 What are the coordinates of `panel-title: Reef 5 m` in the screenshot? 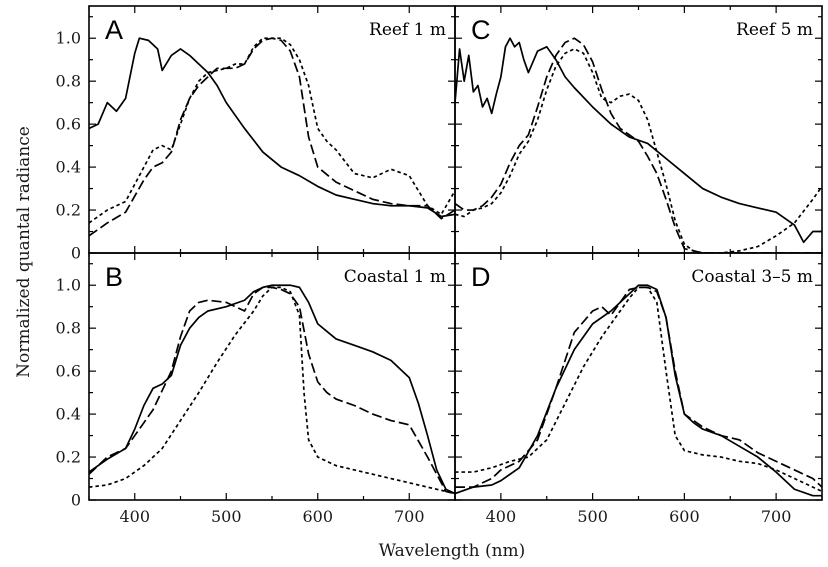 It's located at (774, 30).